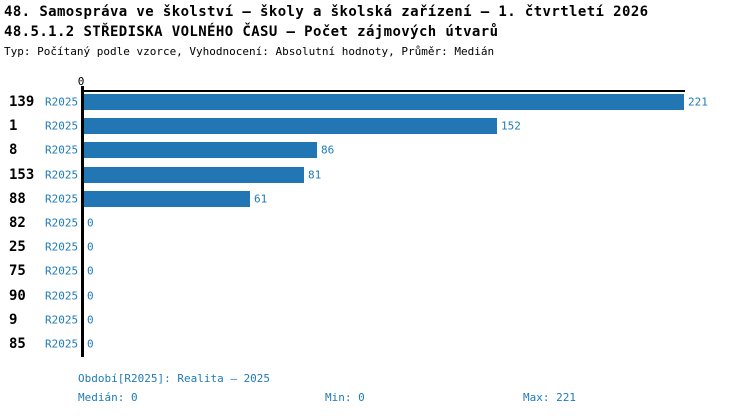  I want to click on bar-value-label: 152, so click(511, 126).